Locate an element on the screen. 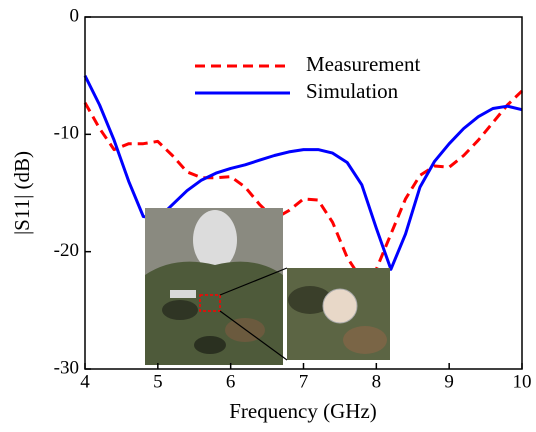  y-tick-label: -20 is located at coordinates (66, 250).